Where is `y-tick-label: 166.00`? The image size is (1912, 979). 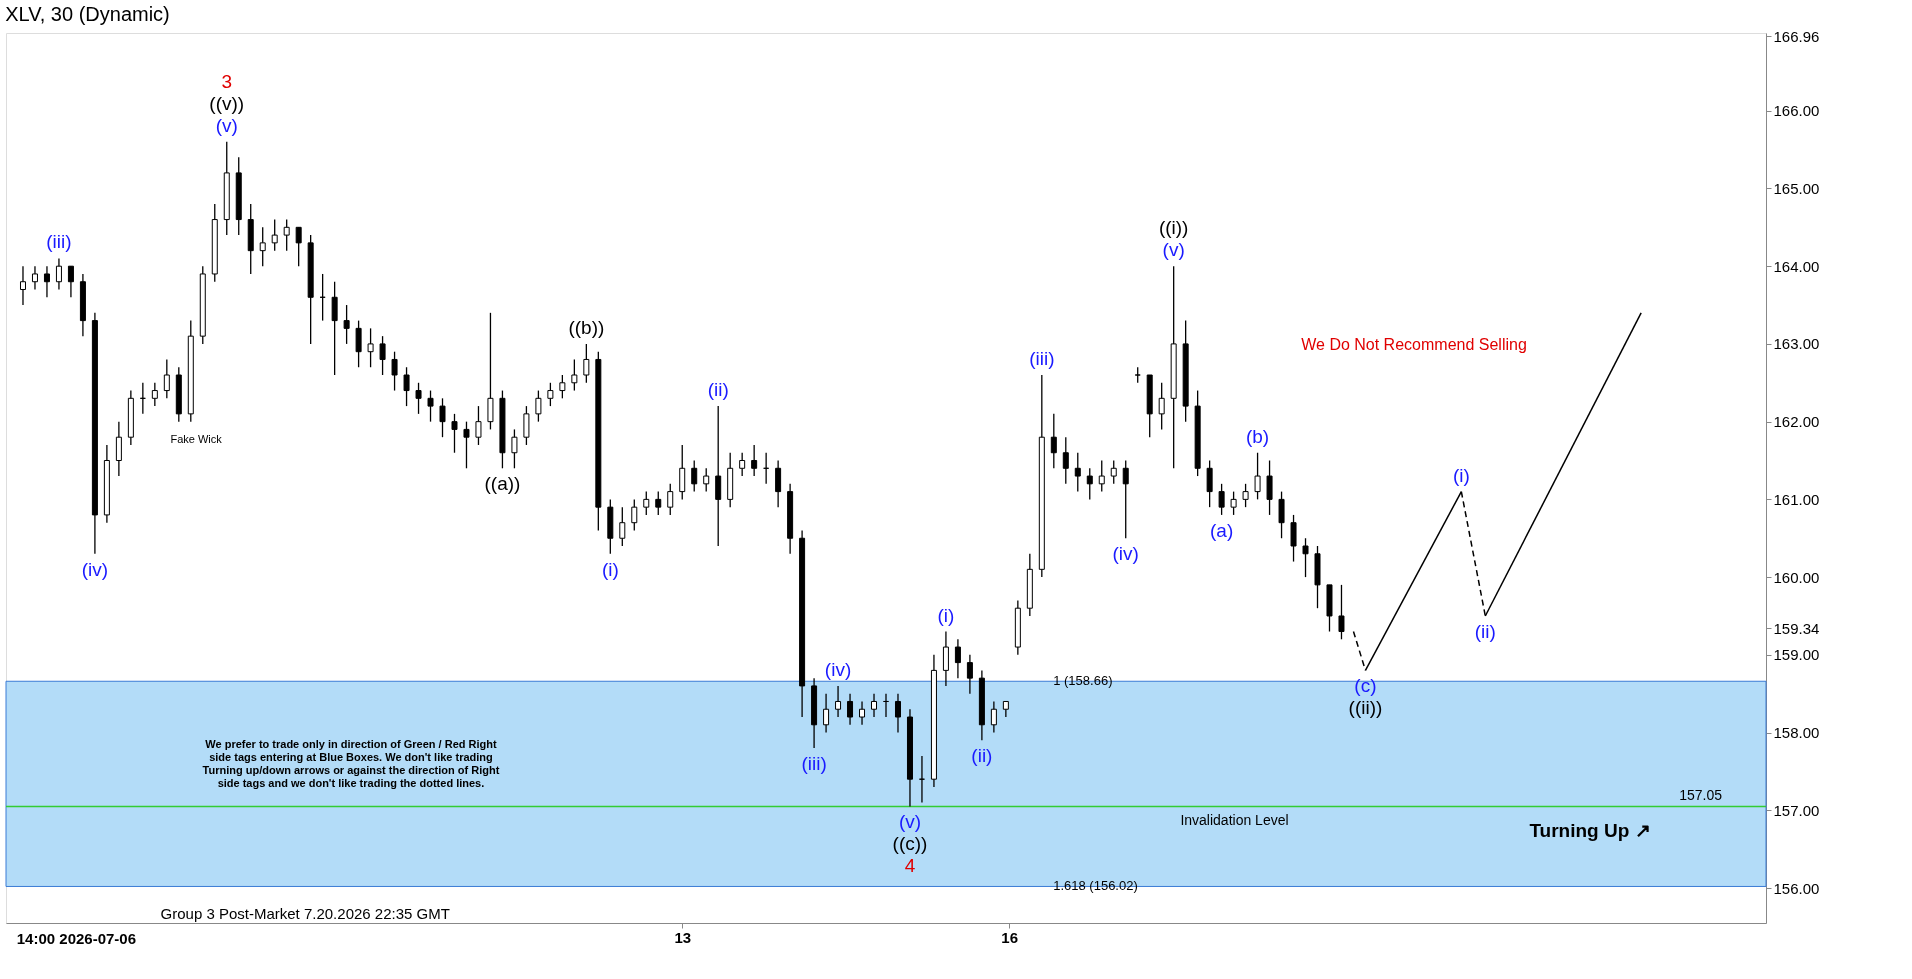 y-tick-label: 166.00 is located at coordinates (1796, 111).